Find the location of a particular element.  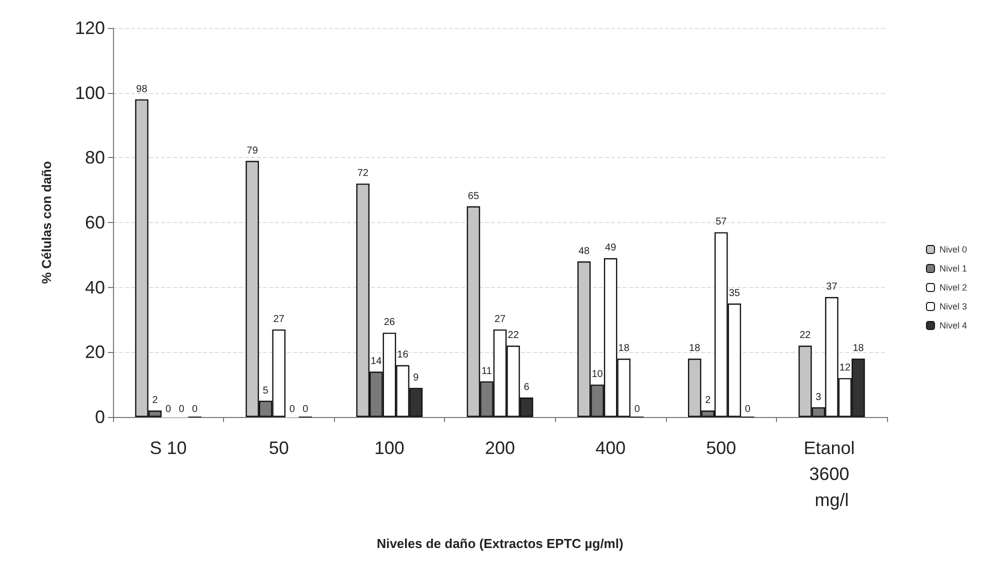

legend-label: Nivel 0 is located at coordinates (953, 249).